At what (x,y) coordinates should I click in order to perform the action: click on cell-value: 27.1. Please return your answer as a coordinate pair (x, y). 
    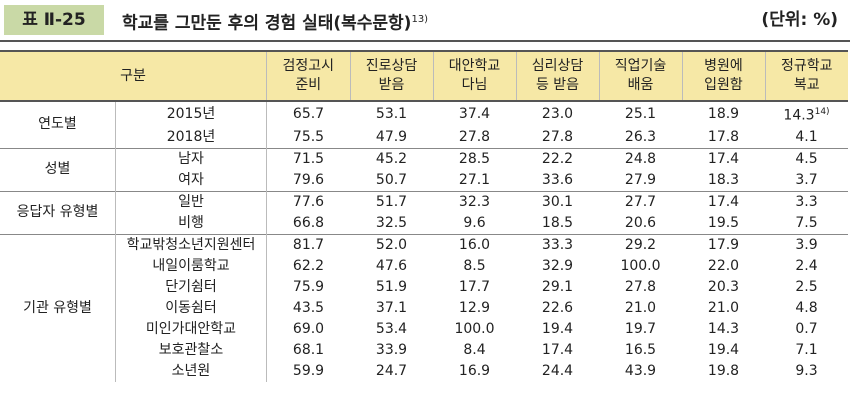
    Looking at the image, I should click on (474, 179).